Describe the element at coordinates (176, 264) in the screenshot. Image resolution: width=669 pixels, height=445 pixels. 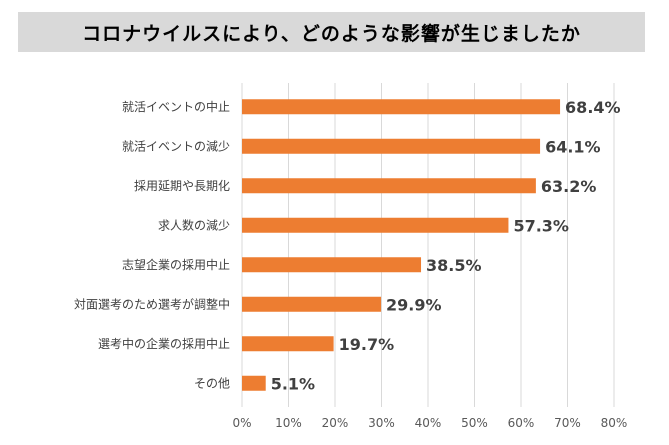
I see `category-label: 志望企業の採用中止` at that location.